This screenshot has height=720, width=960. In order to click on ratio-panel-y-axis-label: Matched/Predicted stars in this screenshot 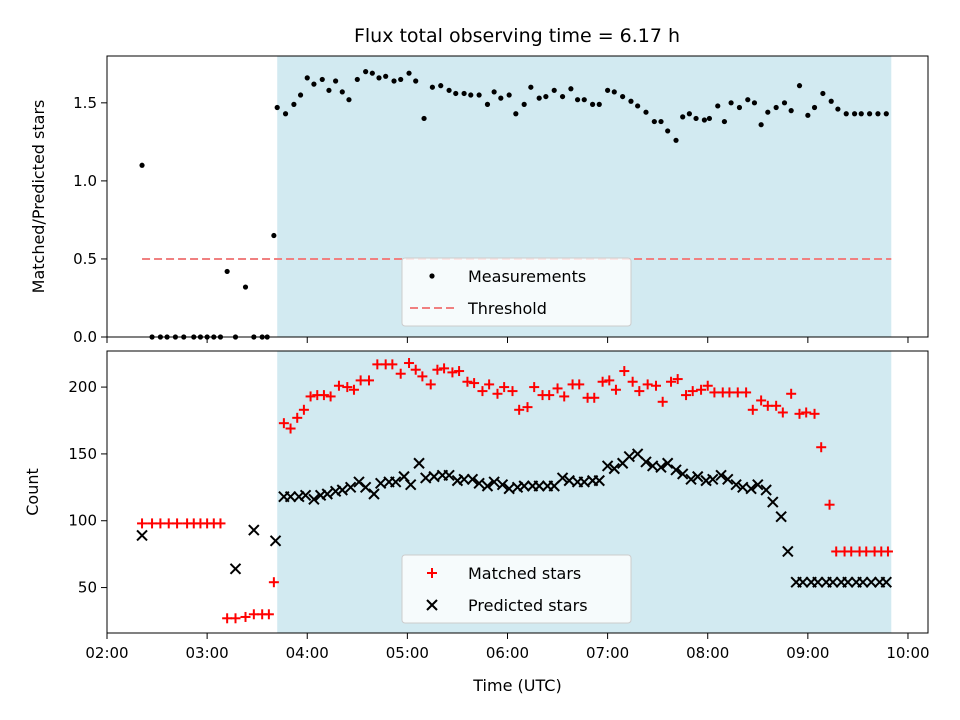, I will do `click(38, 197)`.